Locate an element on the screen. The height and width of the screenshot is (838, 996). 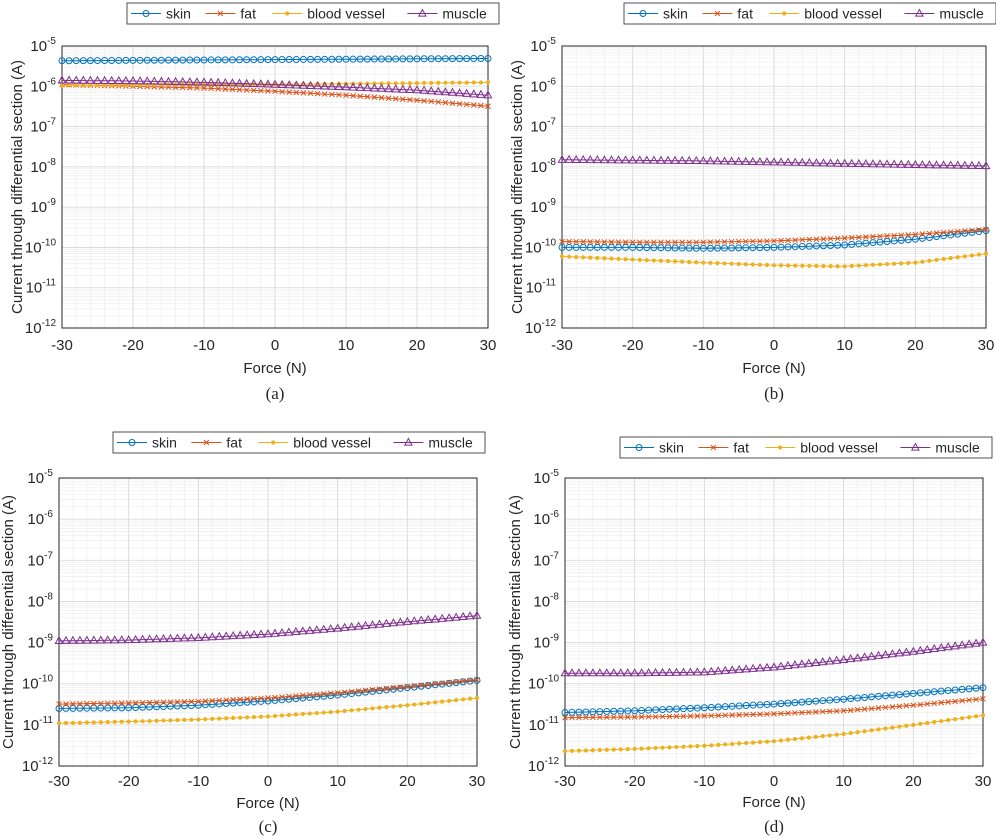
y-tick-label: 10-10 is located at coordinates (41, 246).